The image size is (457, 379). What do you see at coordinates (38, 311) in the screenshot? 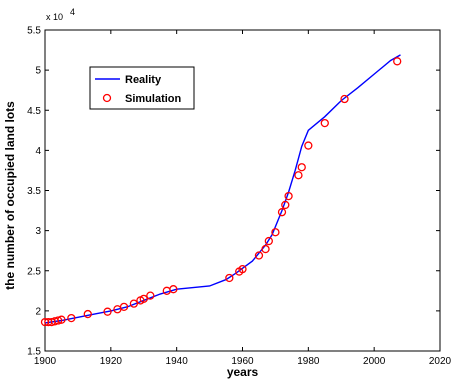
I see `y-tick-label: 2` at bounding box center [38, 311].